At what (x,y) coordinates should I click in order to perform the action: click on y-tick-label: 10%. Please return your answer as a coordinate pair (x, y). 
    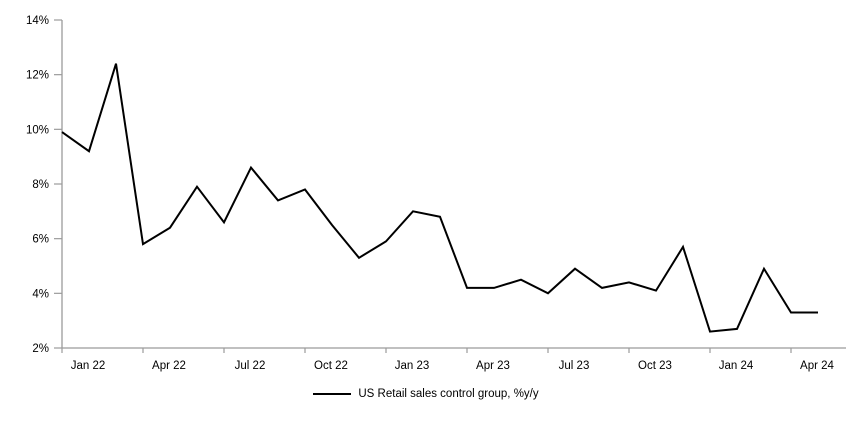
    Looking at the image, I should click on (37, 130).